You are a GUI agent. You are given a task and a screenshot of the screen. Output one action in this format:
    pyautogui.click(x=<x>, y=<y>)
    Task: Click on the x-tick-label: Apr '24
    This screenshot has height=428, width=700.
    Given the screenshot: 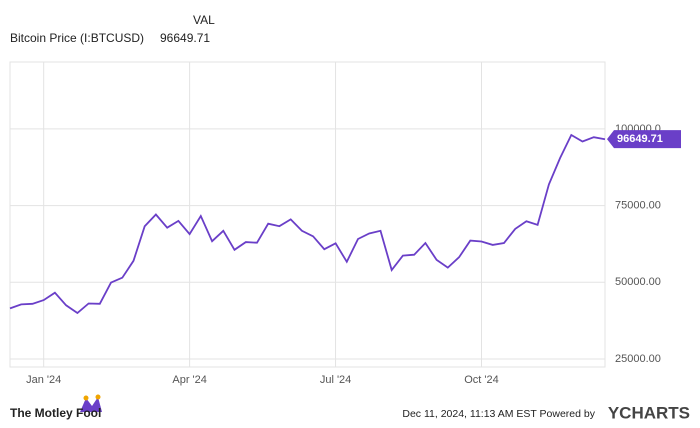 What is the action you would take?
    pyautogui.click(x=189, y=380)
    